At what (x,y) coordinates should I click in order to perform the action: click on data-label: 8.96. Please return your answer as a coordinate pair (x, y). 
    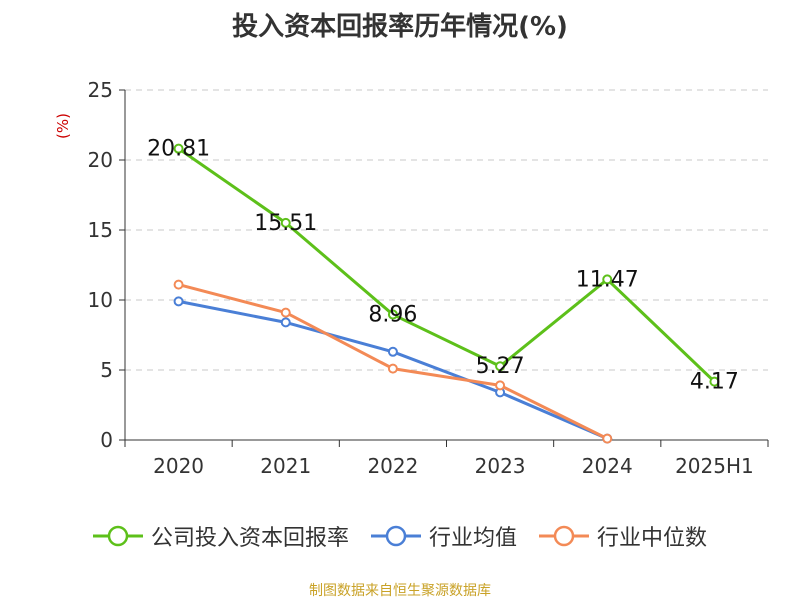
    Looking at the image, I should click on (392, 315).